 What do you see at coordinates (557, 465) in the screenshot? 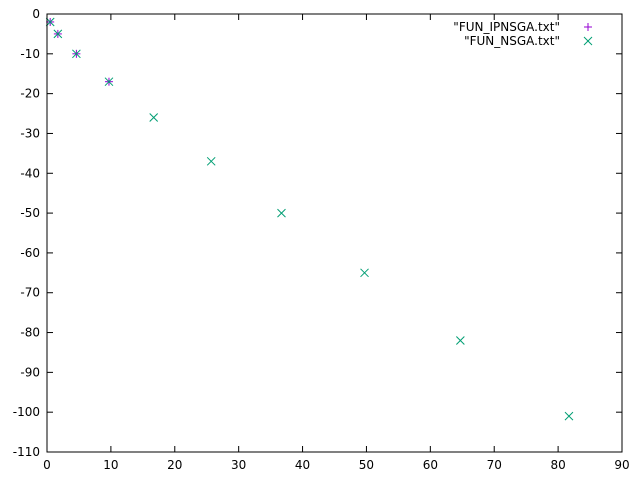
I see `x-tick-label: 80` at bounding box center [557, 465].